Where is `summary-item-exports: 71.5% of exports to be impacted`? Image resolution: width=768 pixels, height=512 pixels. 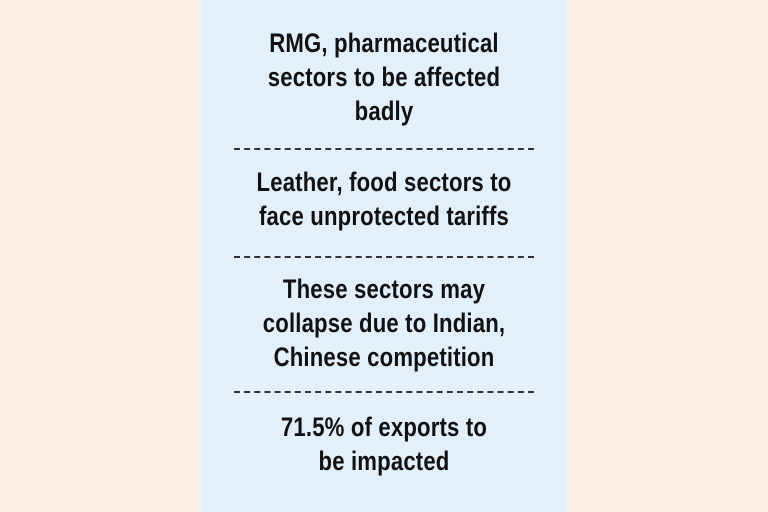 summary-item-exports: 71.5% of exports to be impacted is located at coordinates (384, 444).